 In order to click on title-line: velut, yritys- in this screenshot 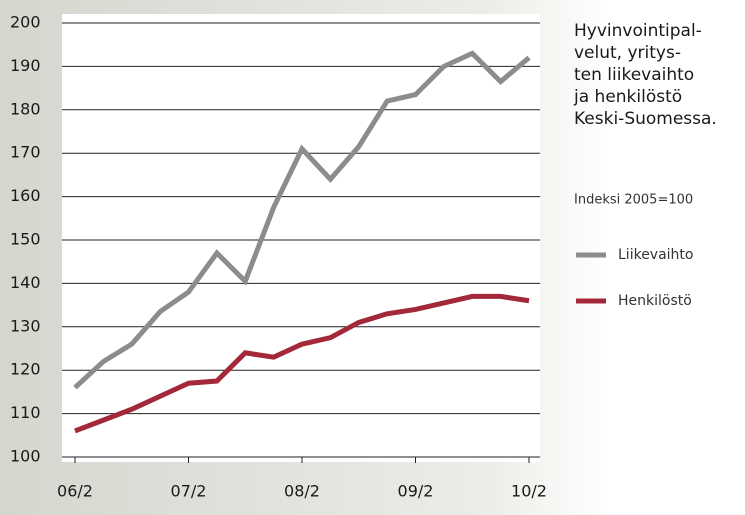, I will do `click(627, 53)`.